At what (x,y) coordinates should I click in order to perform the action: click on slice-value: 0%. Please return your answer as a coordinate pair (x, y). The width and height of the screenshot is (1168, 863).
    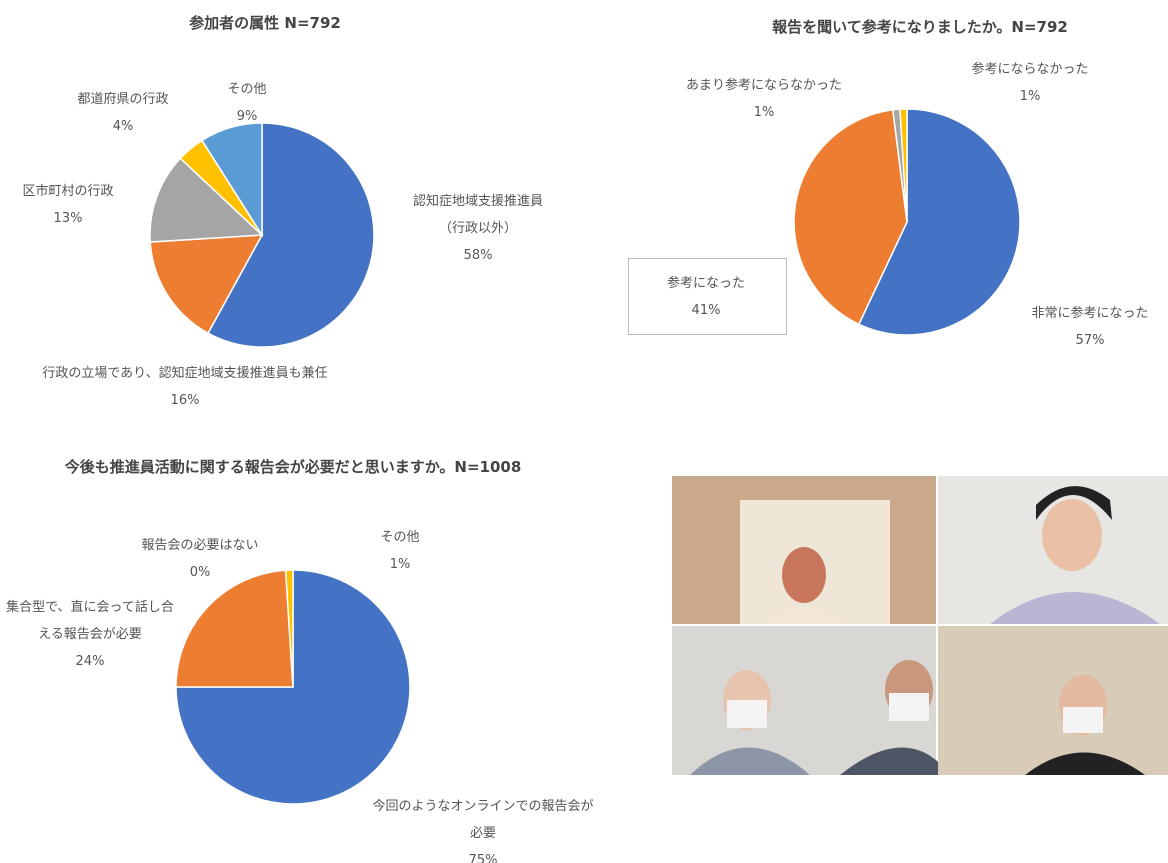
    Looking at the image, I should click on (200, 572).